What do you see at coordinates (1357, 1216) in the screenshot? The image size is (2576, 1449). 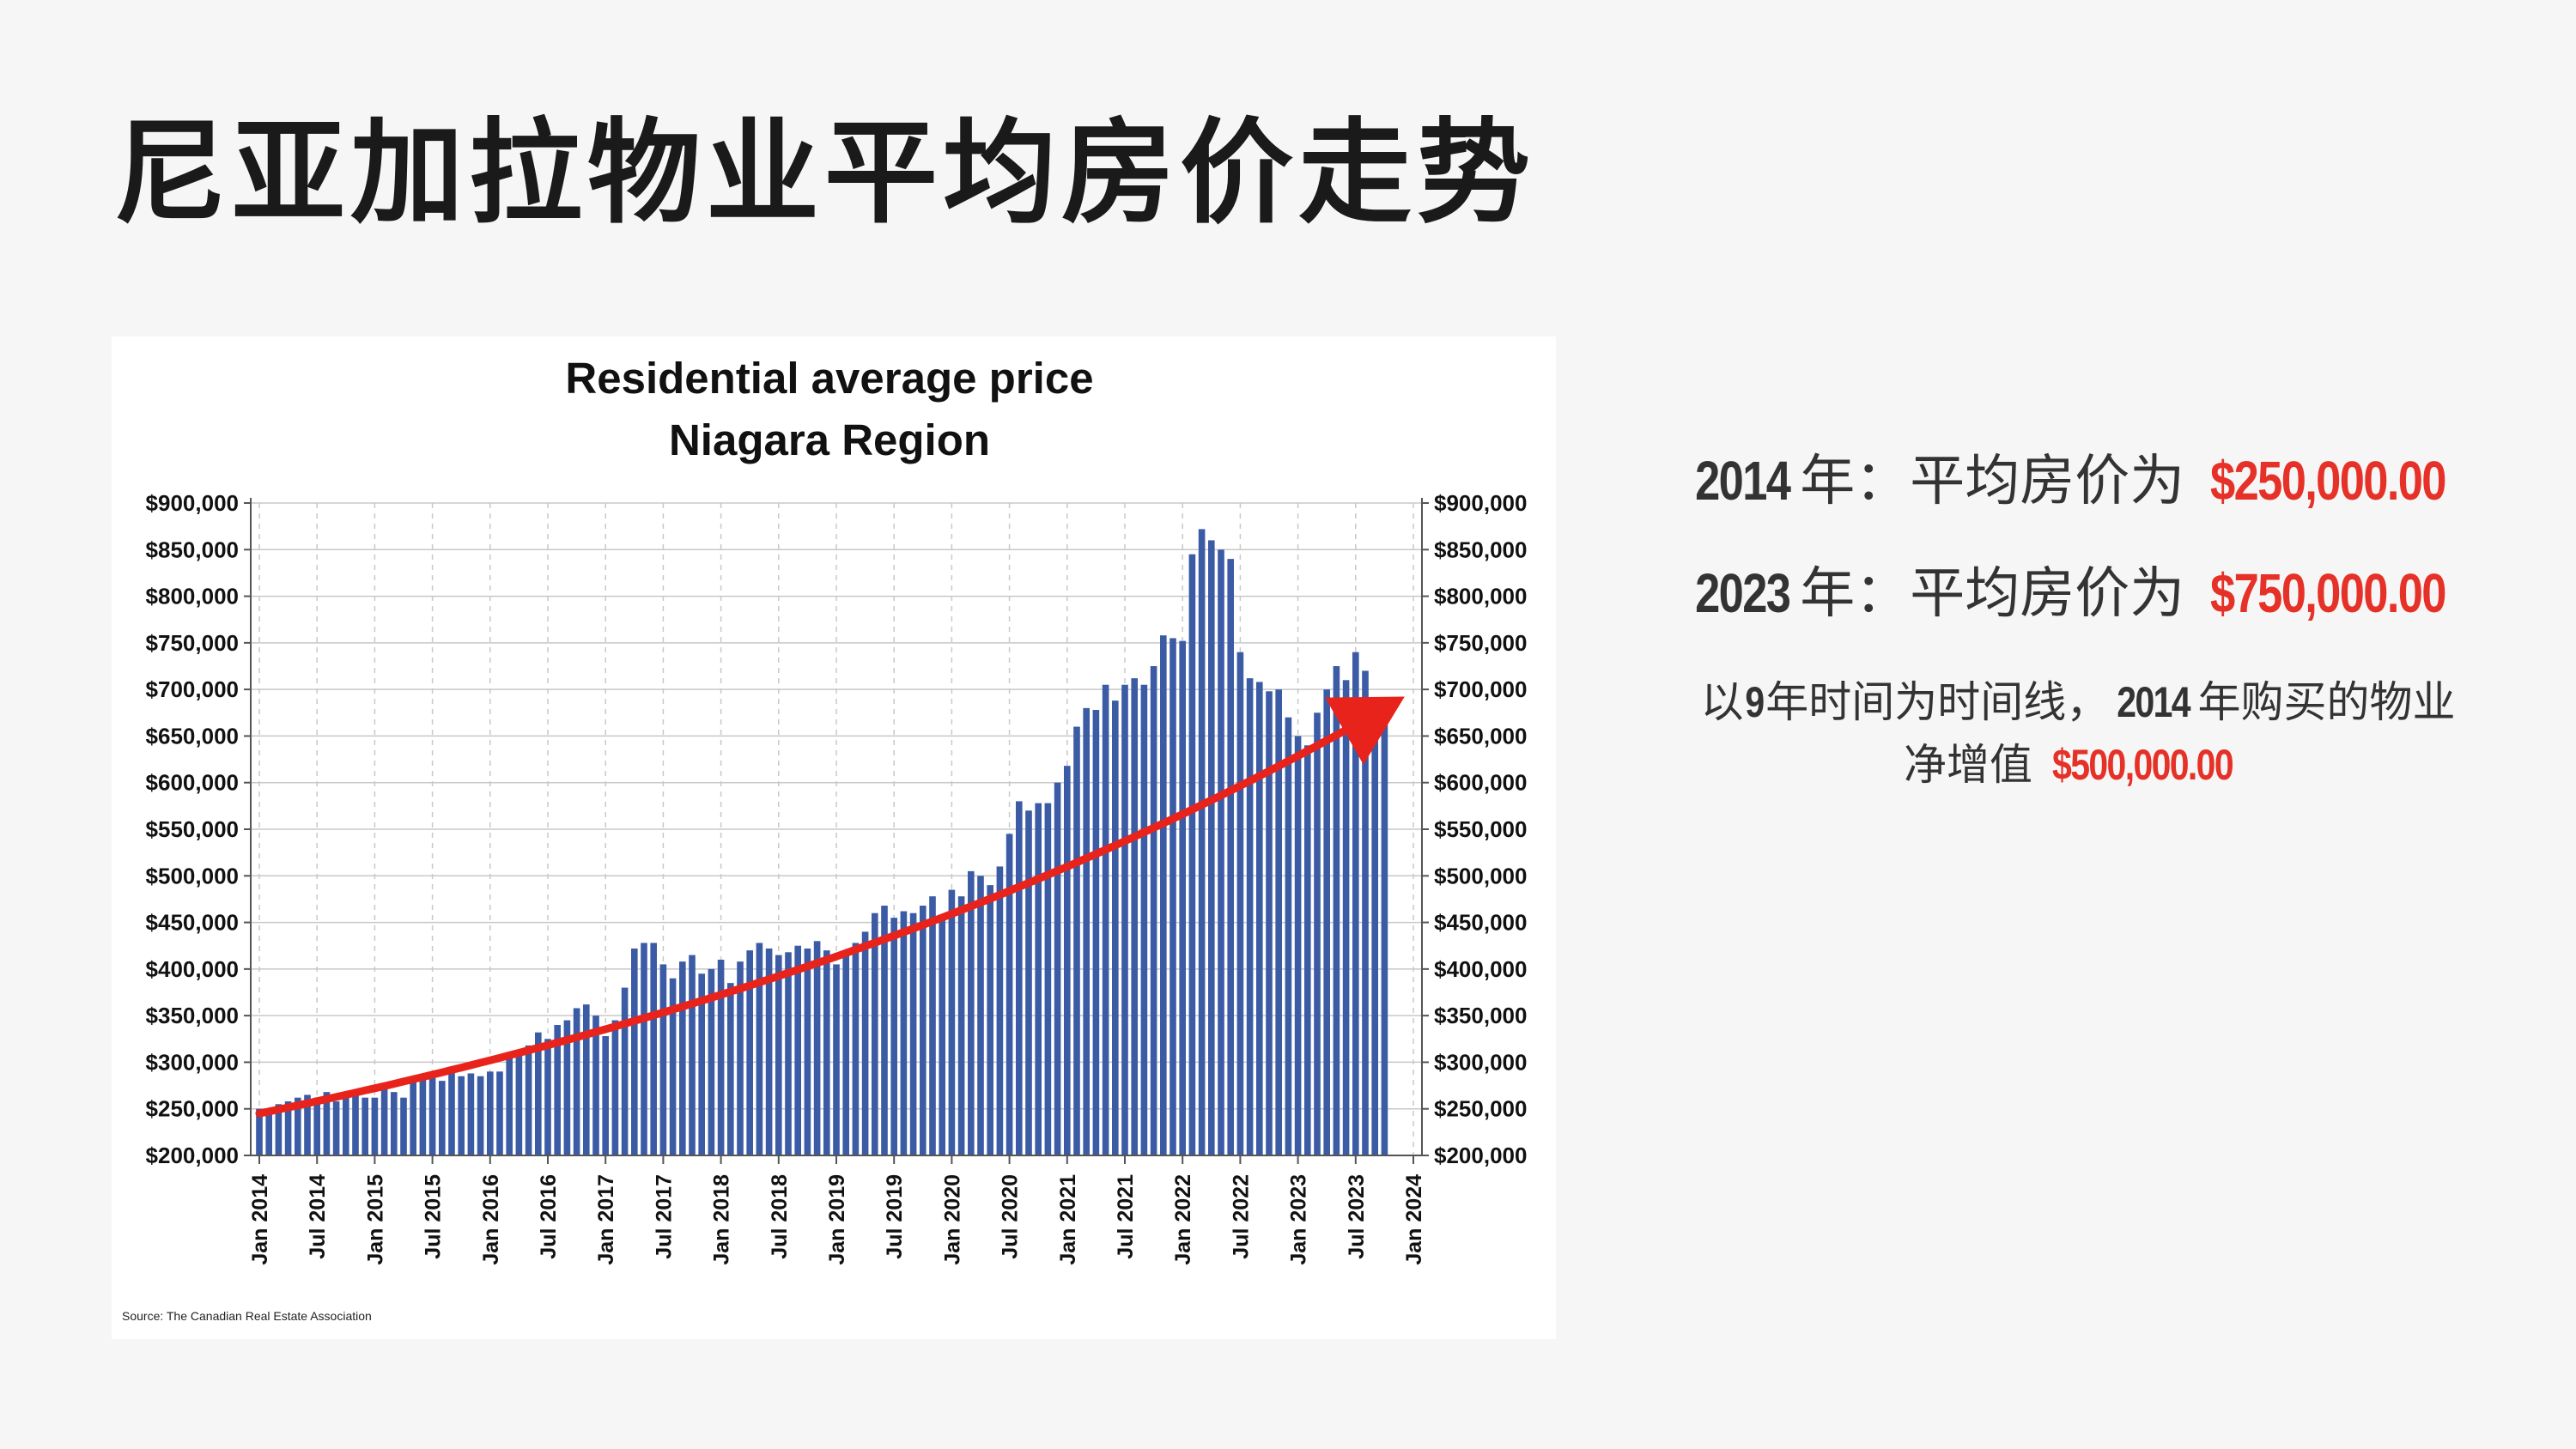 I see `x-tick-label: Jul 2023` at bounding box center [1357, 1216].